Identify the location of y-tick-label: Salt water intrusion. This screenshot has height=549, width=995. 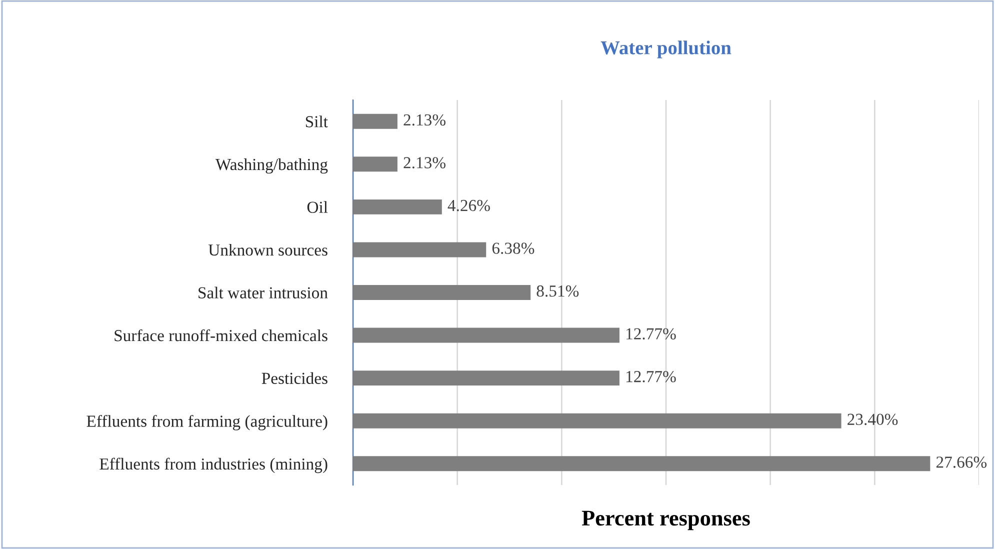
(263, 292).